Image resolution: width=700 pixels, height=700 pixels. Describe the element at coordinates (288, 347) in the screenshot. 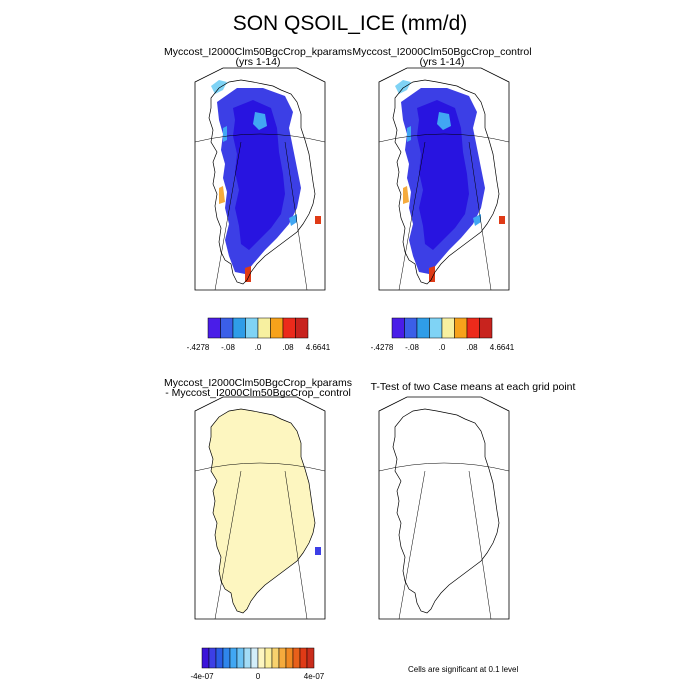

I see `colorbar-tick-label: .08` at that location.